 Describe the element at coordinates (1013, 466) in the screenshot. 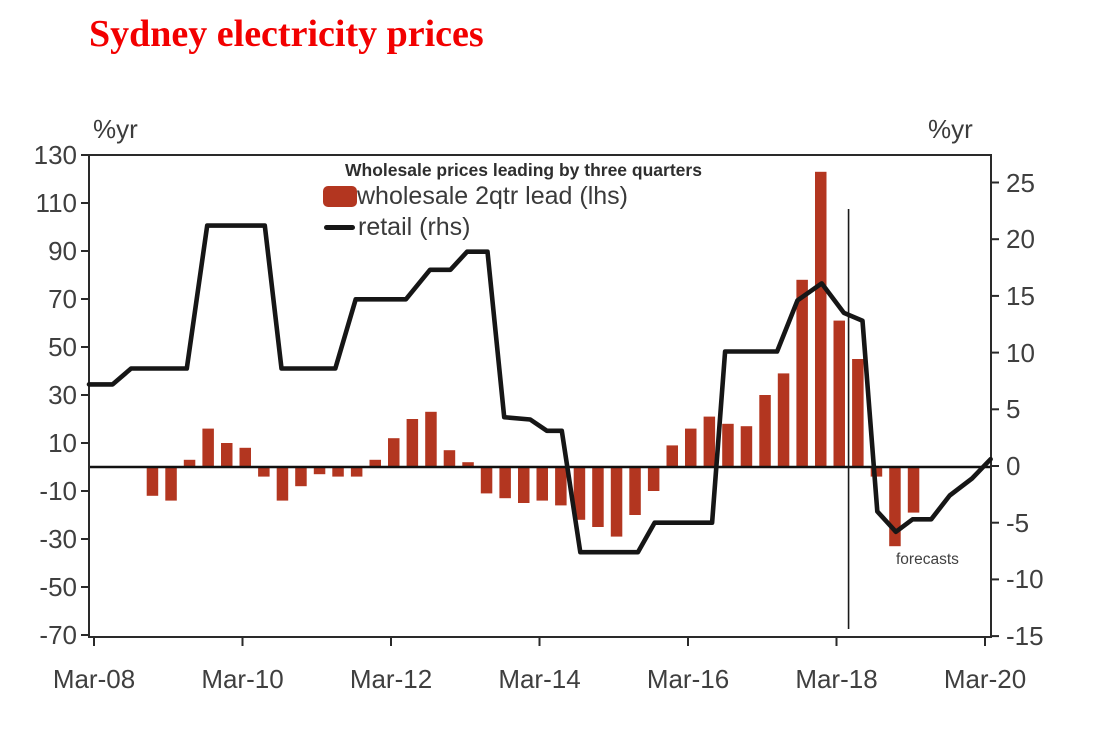

I see `right-axis-tick-label: 0` at that location.